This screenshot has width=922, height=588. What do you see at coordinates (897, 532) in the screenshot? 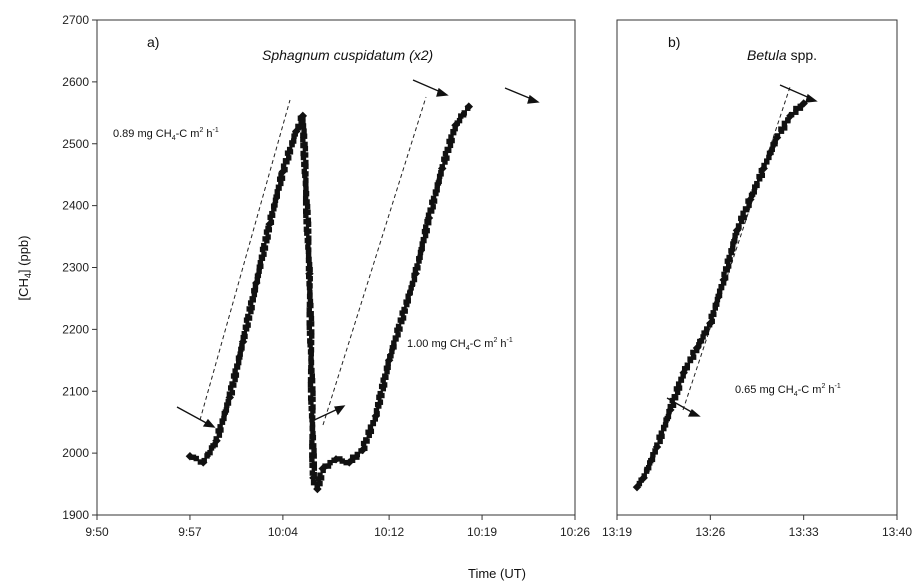
I see `x-tick-label: 13:40` at bounding box center [897, 532].